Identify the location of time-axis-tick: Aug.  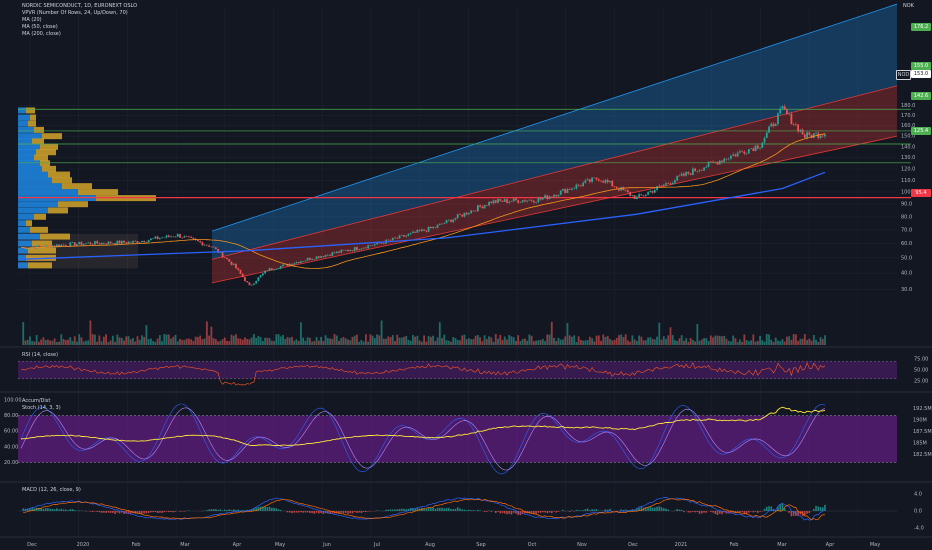
(430, 545).